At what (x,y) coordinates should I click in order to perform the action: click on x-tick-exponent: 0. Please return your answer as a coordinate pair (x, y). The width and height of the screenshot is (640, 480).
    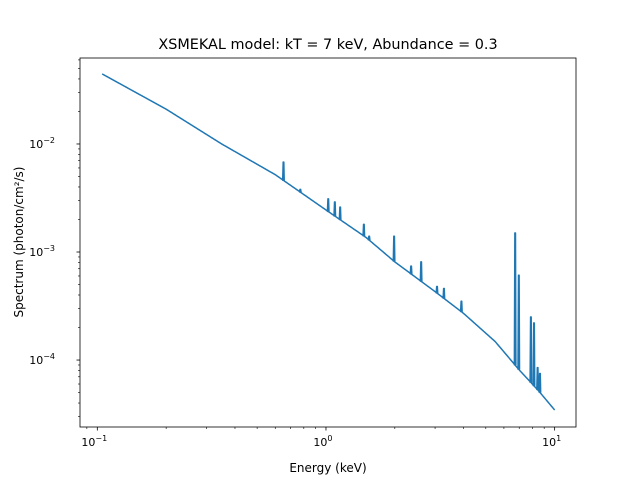
    Looking at the image, I should click on (329, 438).